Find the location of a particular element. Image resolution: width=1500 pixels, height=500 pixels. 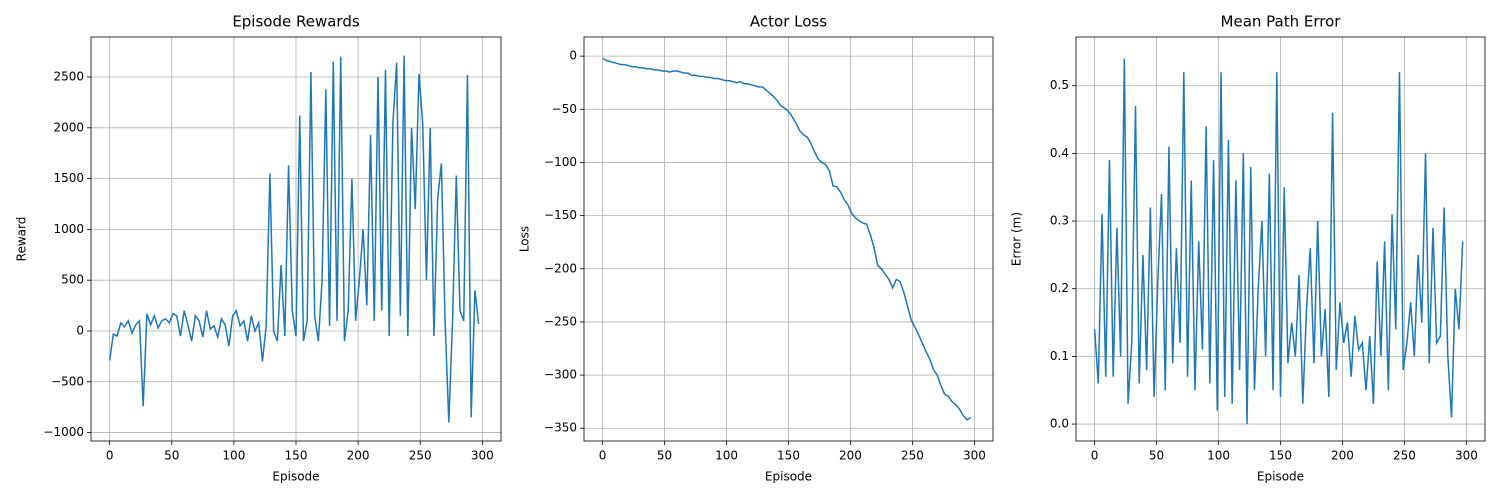

y-tick-label: −100 is located at coordinates (560, 162).